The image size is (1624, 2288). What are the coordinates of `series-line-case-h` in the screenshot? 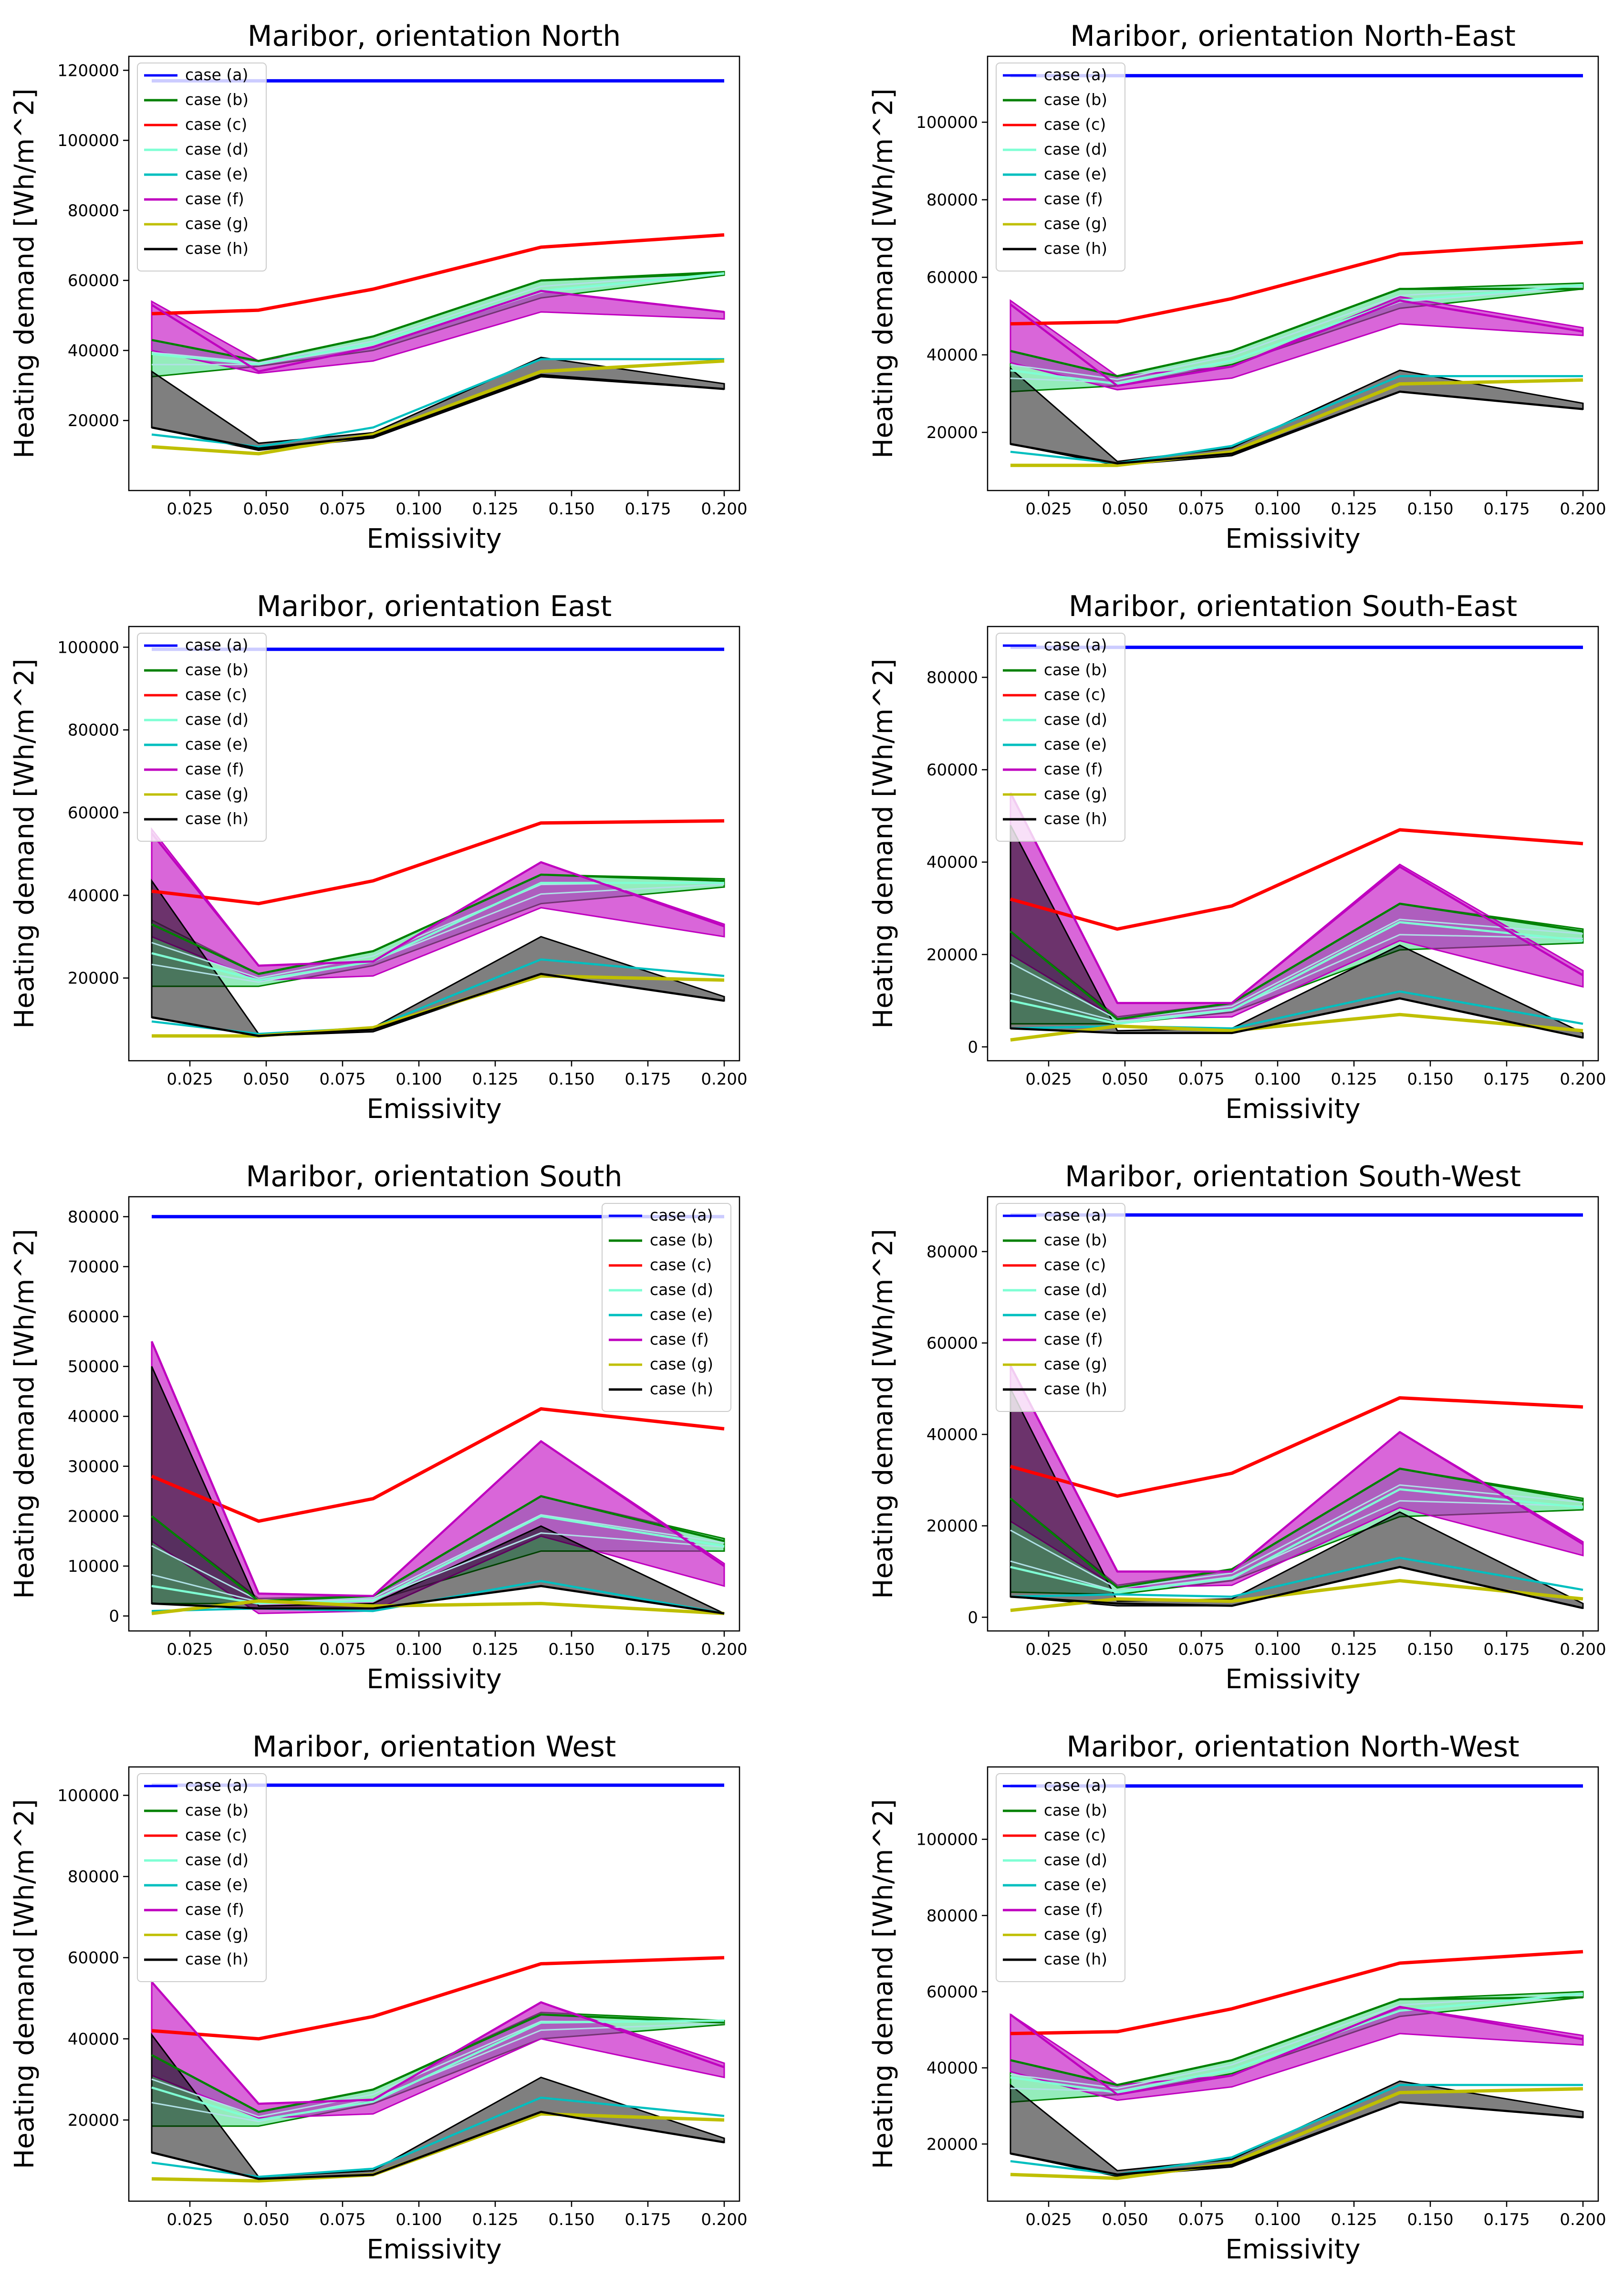 It's located at (1296, 1587).